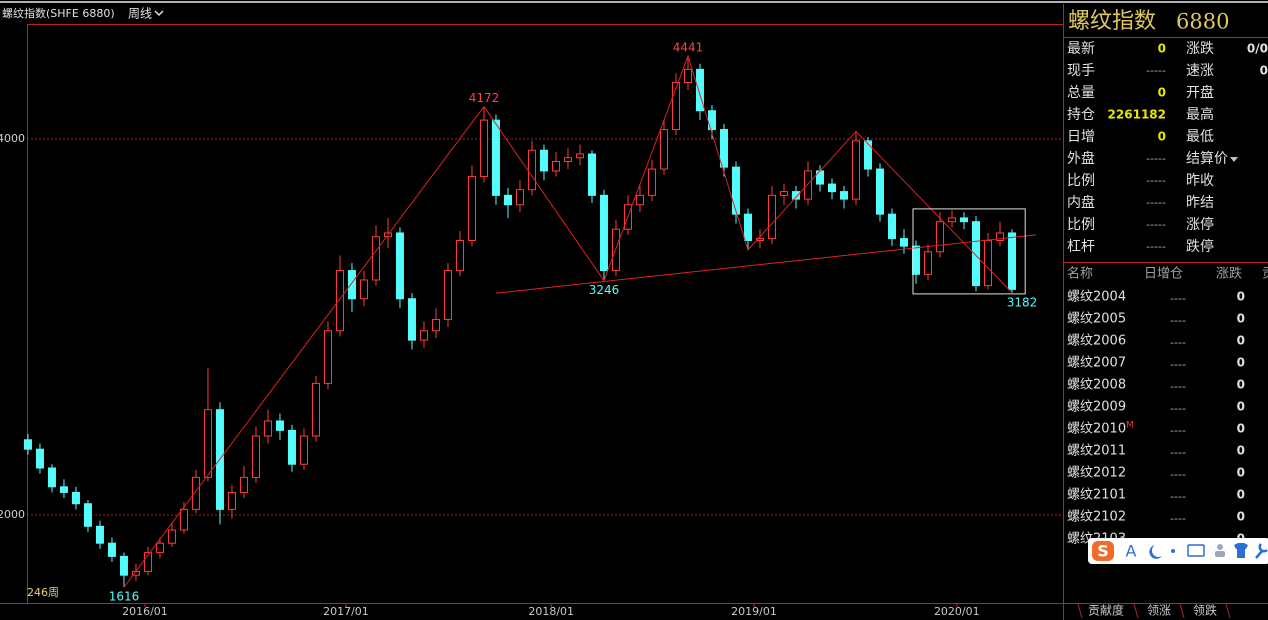 This screenshot has height=620, width=1268. Describe the element at coordinates (1234, 159) in the screenshot. I see `settle-dropdown` at that location.